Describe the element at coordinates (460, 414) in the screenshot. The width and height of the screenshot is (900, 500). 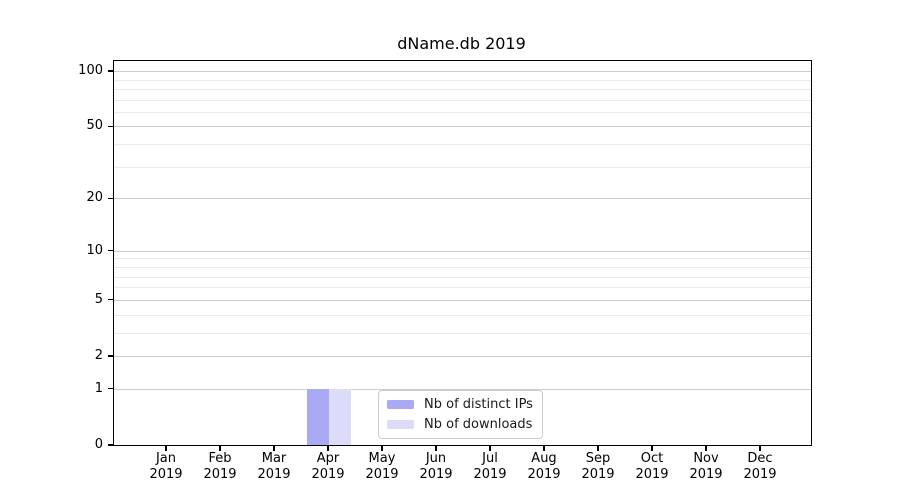
I see `legend: Nb of distinct IPs Nb of downloads` at that location.